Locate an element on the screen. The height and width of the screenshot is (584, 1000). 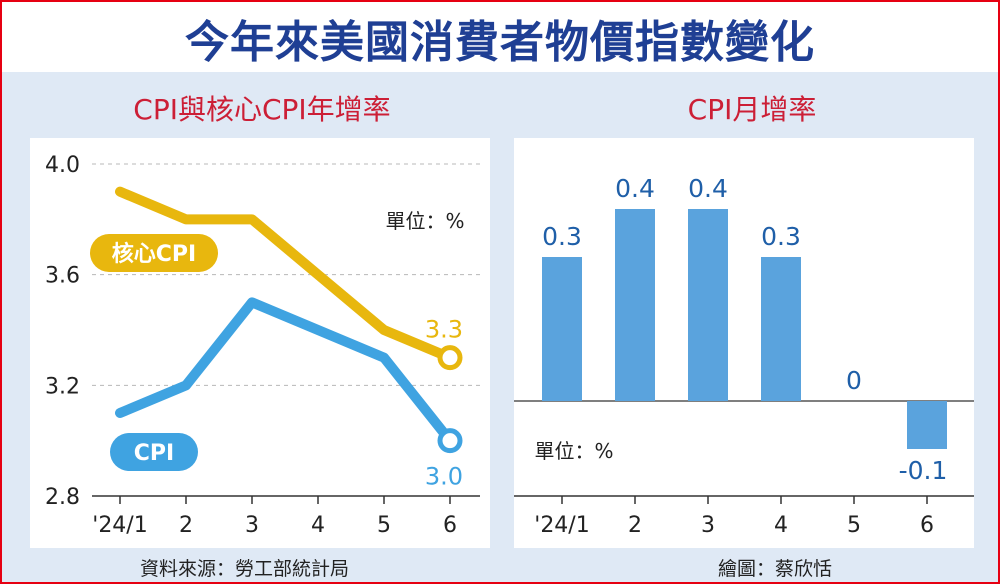
title-bar: 今年來美國消費者物價指數變化 is located at coordinates (500, 37).